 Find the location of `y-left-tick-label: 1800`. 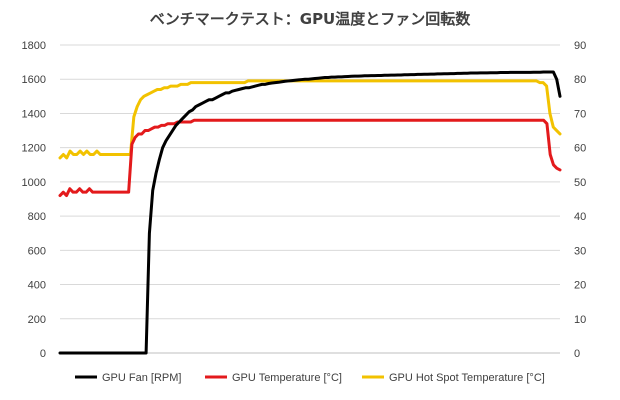

y-left-tick-label: 1800 is located at coordinates (34, 46).